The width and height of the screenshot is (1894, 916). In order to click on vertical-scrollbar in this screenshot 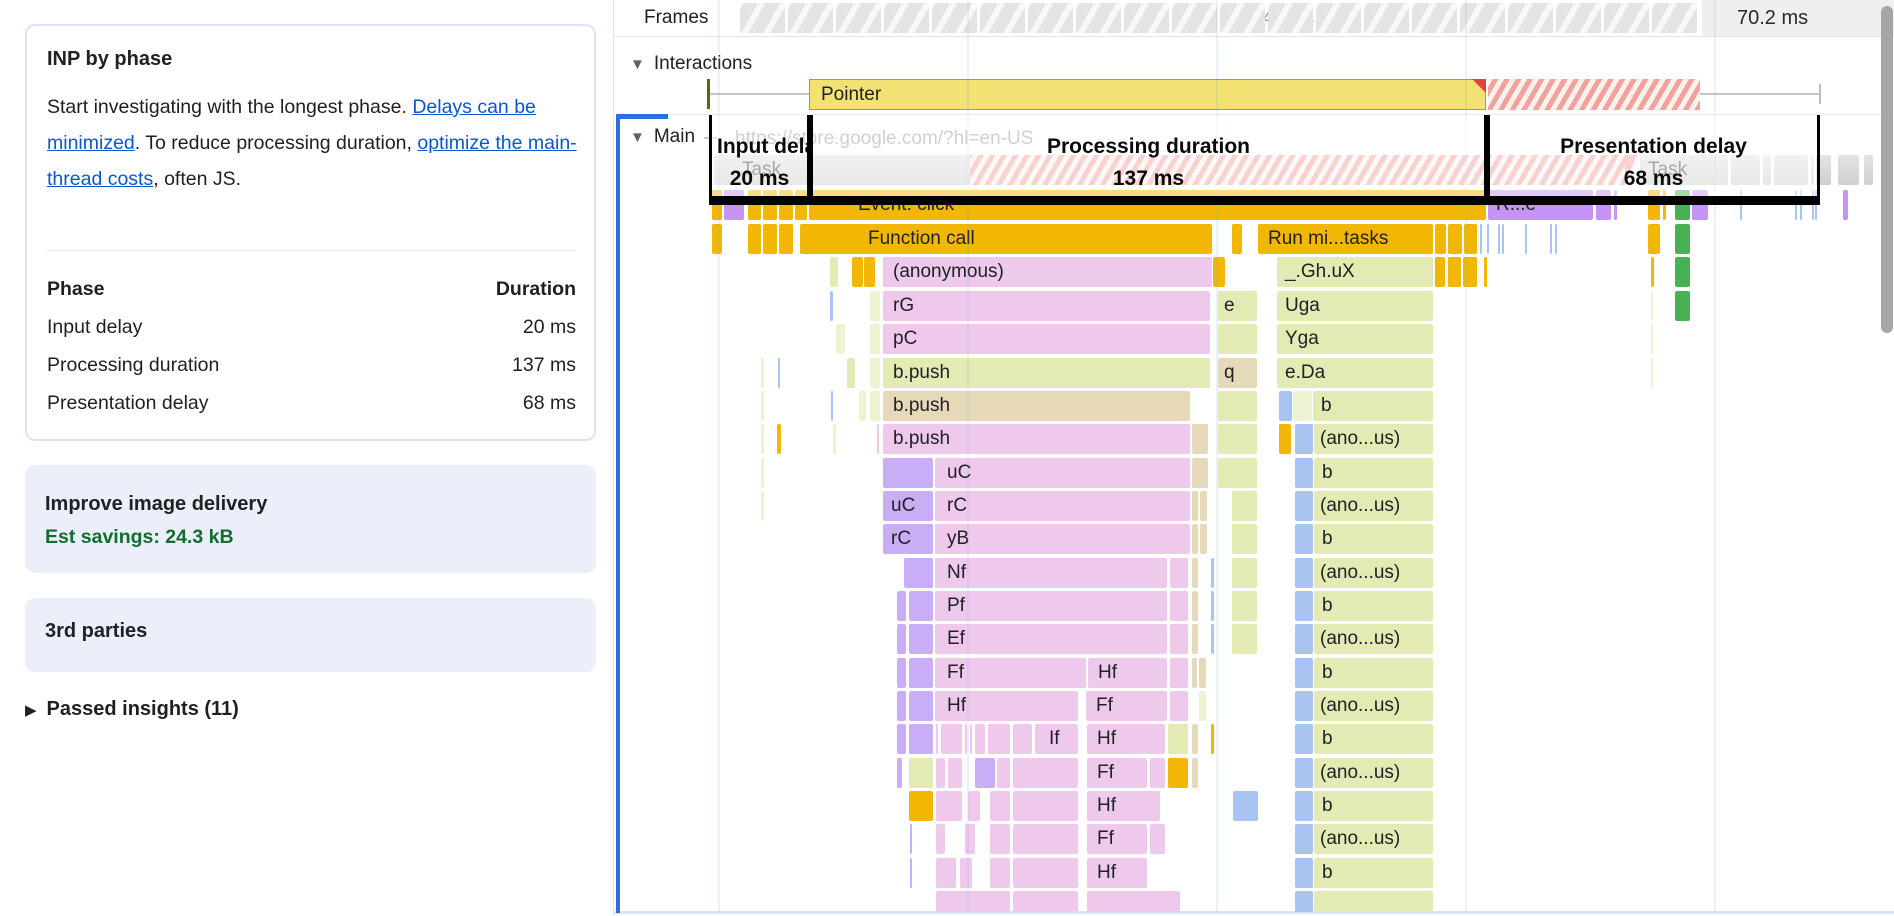, I will do `click(1887, 169)`.